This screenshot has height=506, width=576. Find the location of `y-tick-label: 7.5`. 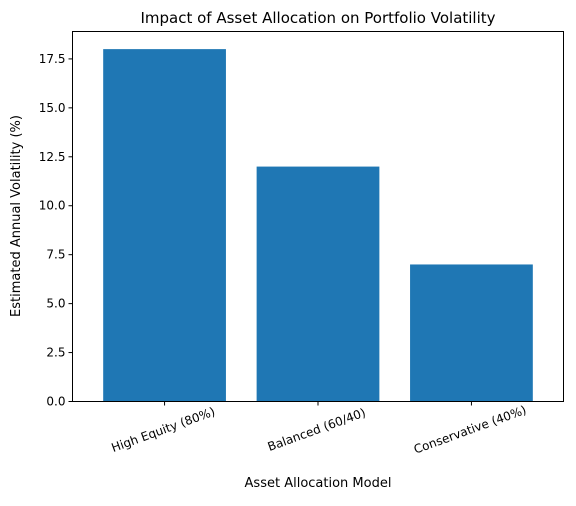

y-tick-label: 7.5 is located at coordinates (55, 255).